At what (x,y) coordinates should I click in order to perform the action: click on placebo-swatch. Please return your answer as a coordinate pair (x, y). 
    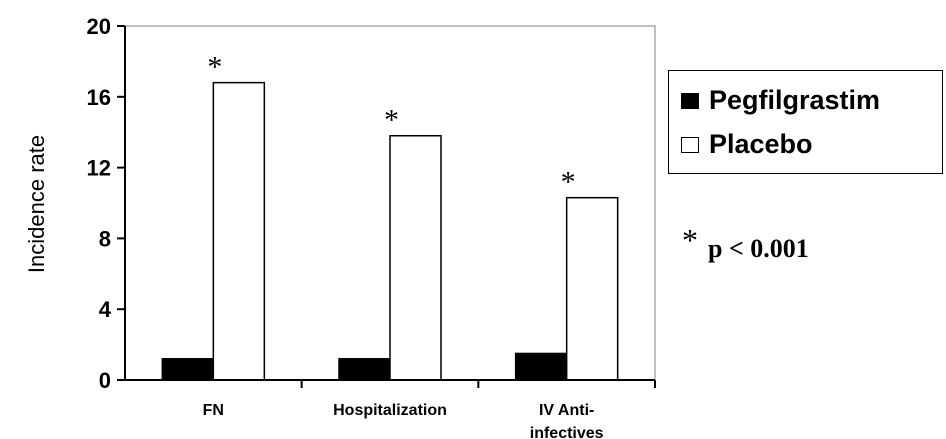
    Looking at the image, I should click on (690, 144).